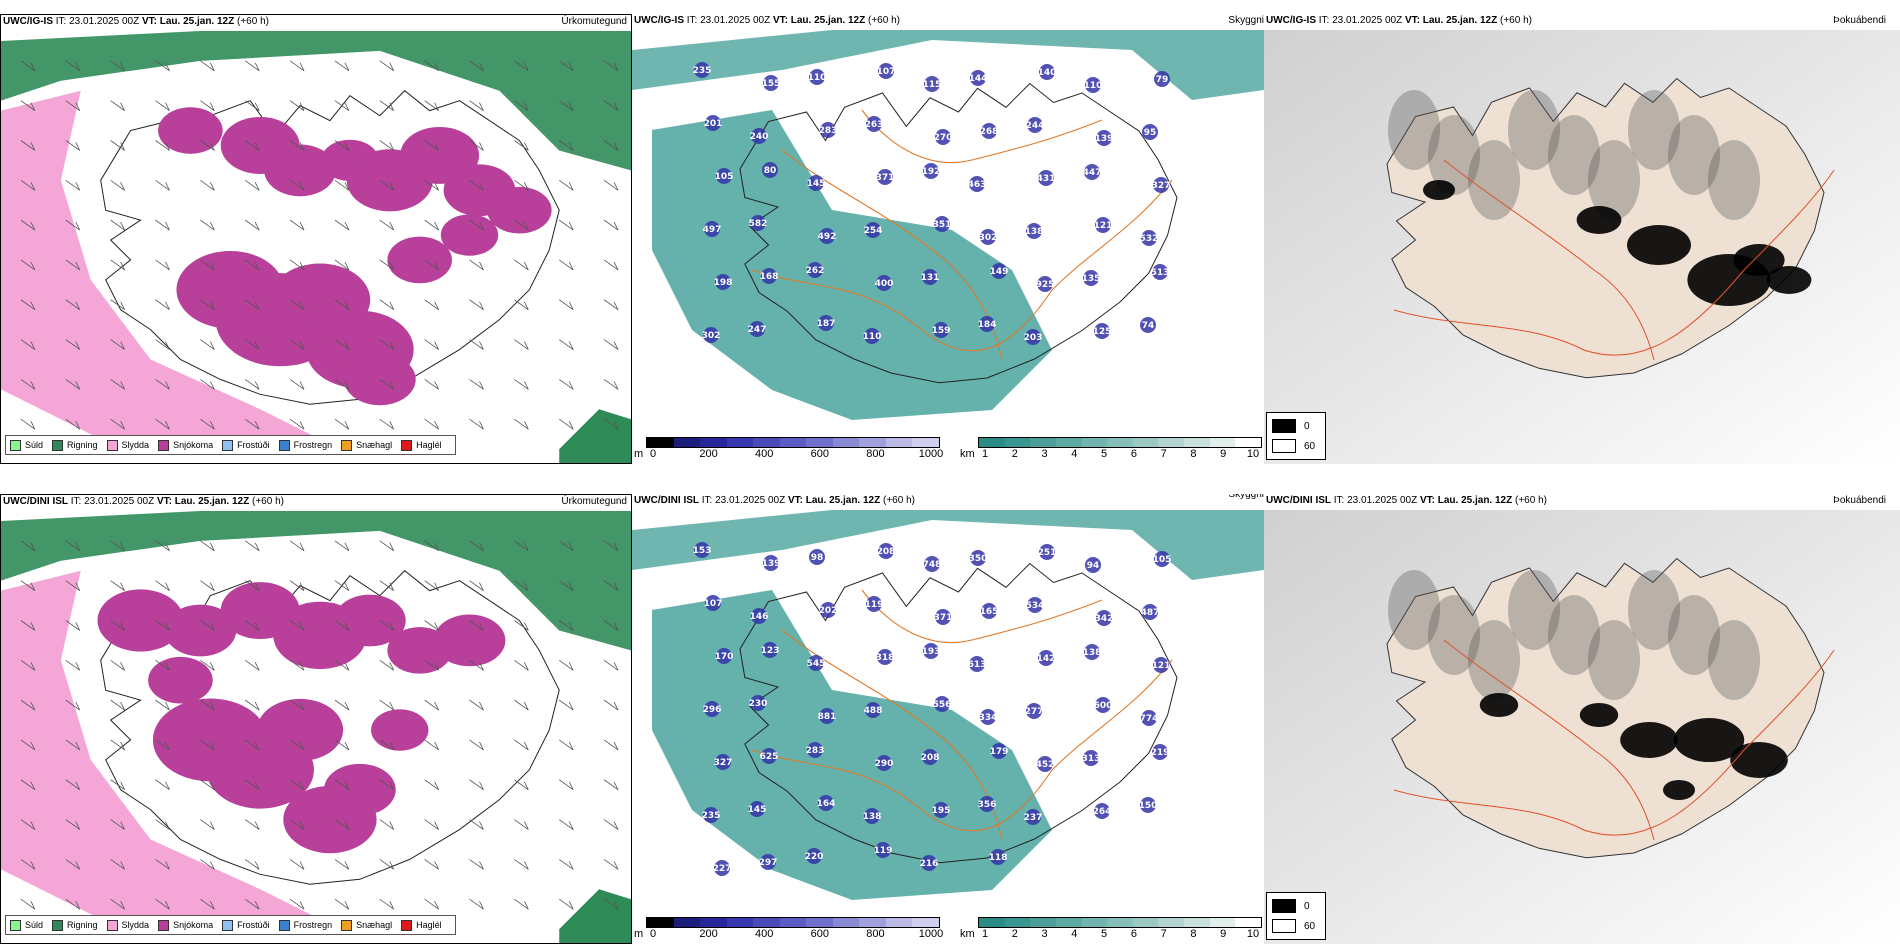  I want to click on ceiling-label: 121, so click(1161, 666).